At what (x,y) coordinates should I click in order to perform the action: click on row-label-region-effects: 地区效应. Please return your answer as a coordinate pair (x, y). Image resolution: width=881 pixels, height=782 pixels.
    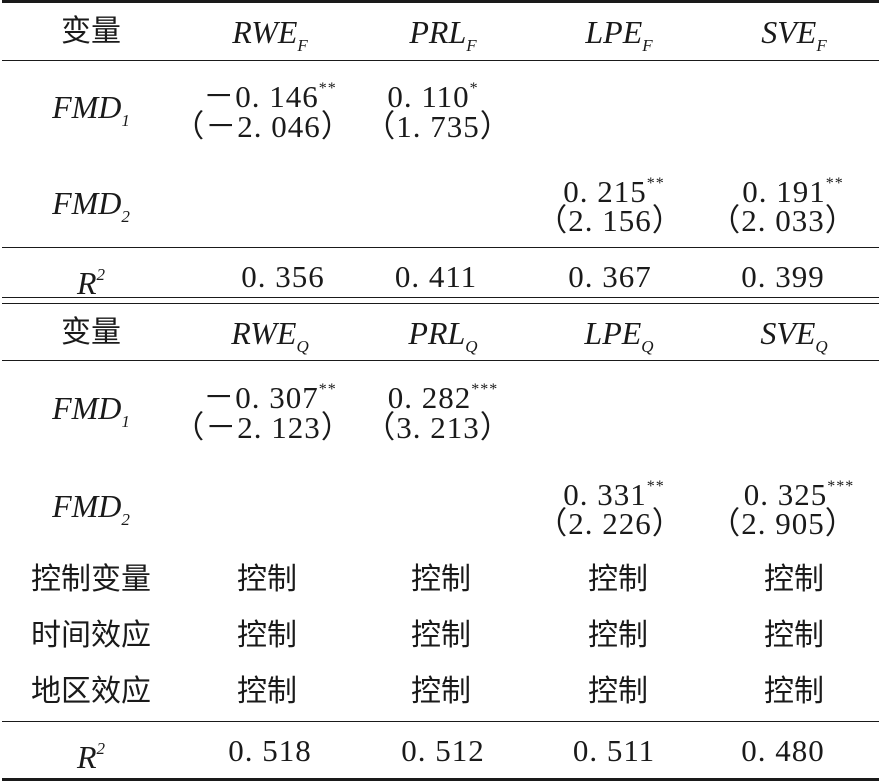
    Looking at the image, I should click on (91, 691).